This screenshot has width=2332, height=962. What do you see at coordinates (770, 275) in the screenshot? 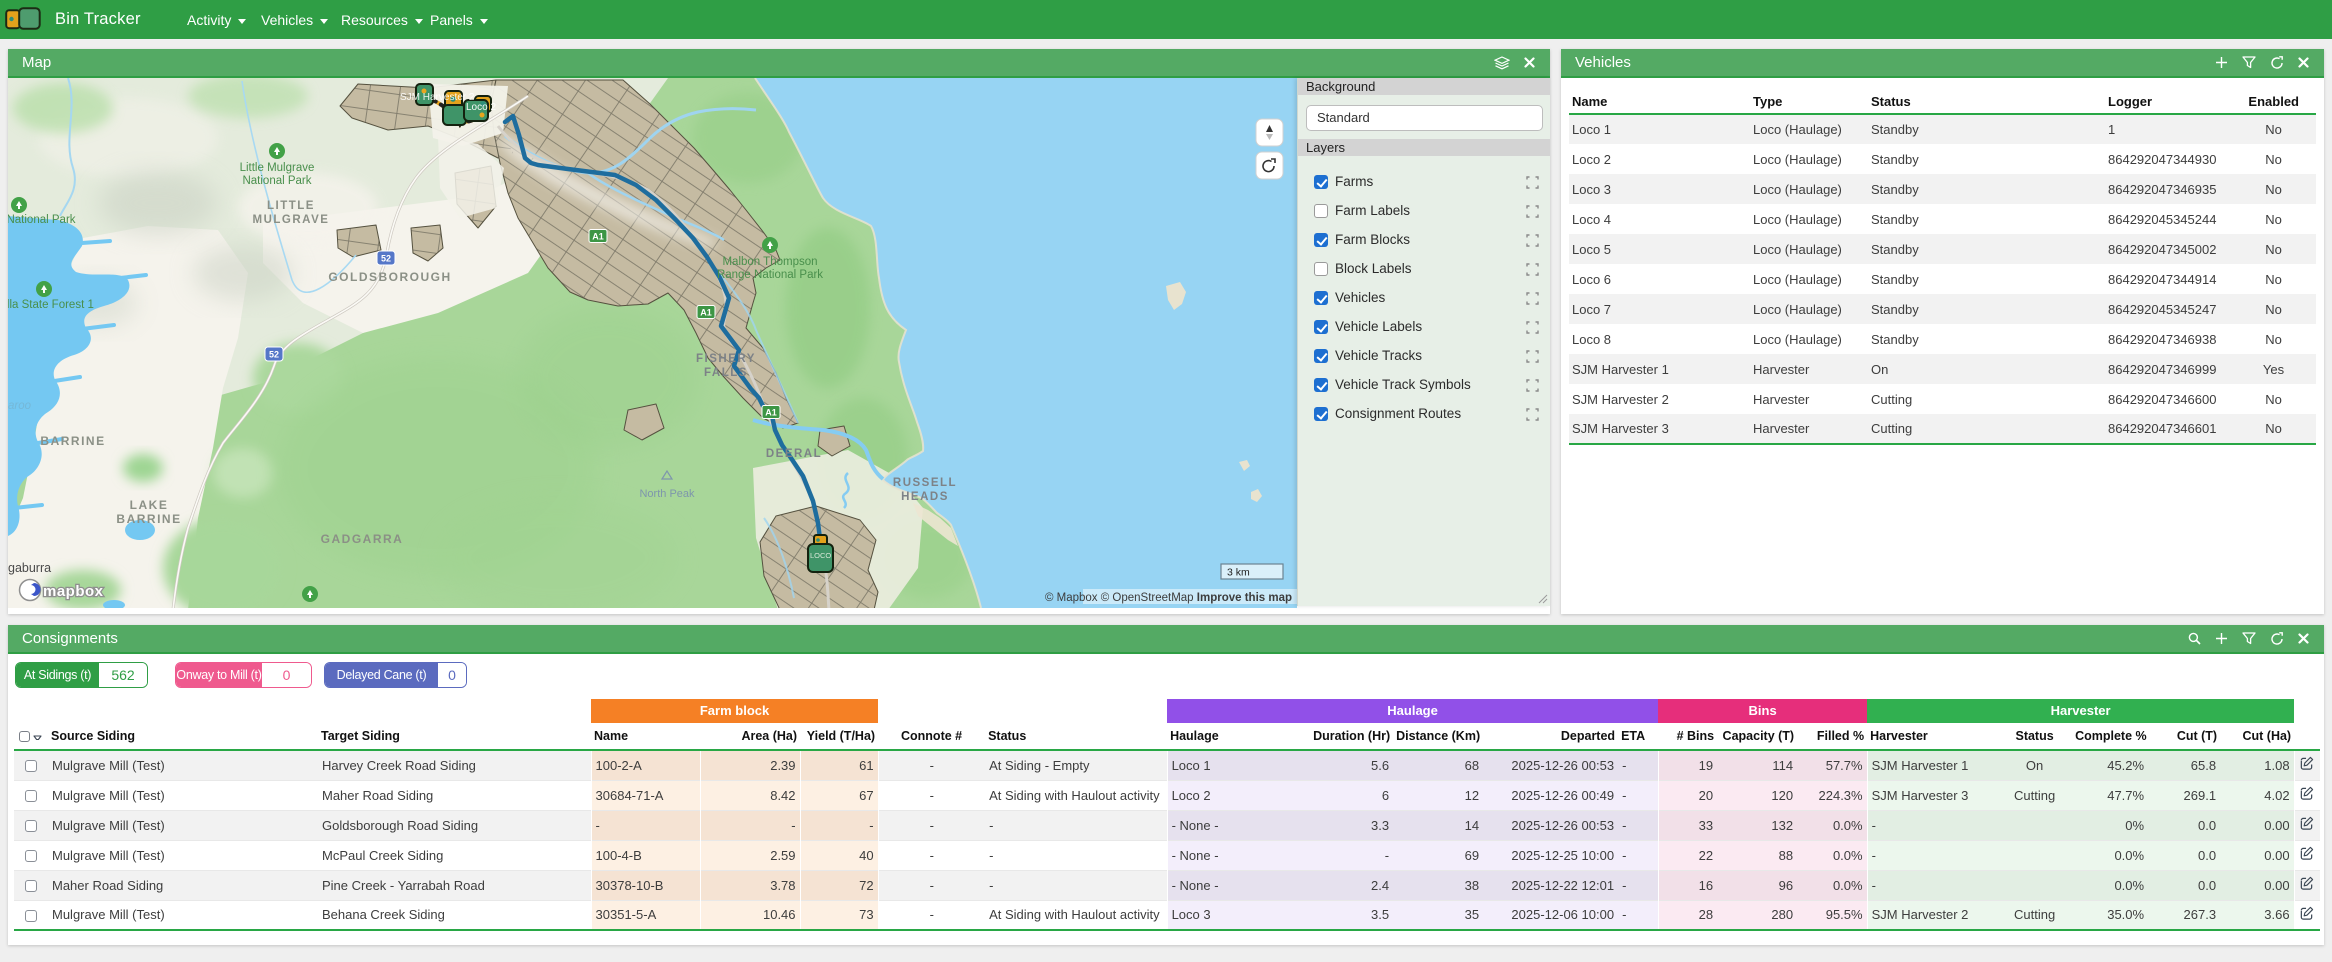
I see `svg-text: Range National Park` at bounding box center [770, 275].